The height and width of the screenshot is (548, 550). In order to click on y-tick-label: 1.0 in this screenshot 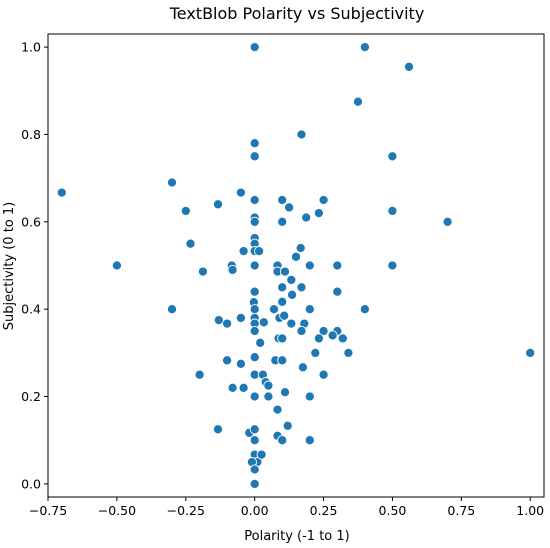, I will do `click(31, 47)`.